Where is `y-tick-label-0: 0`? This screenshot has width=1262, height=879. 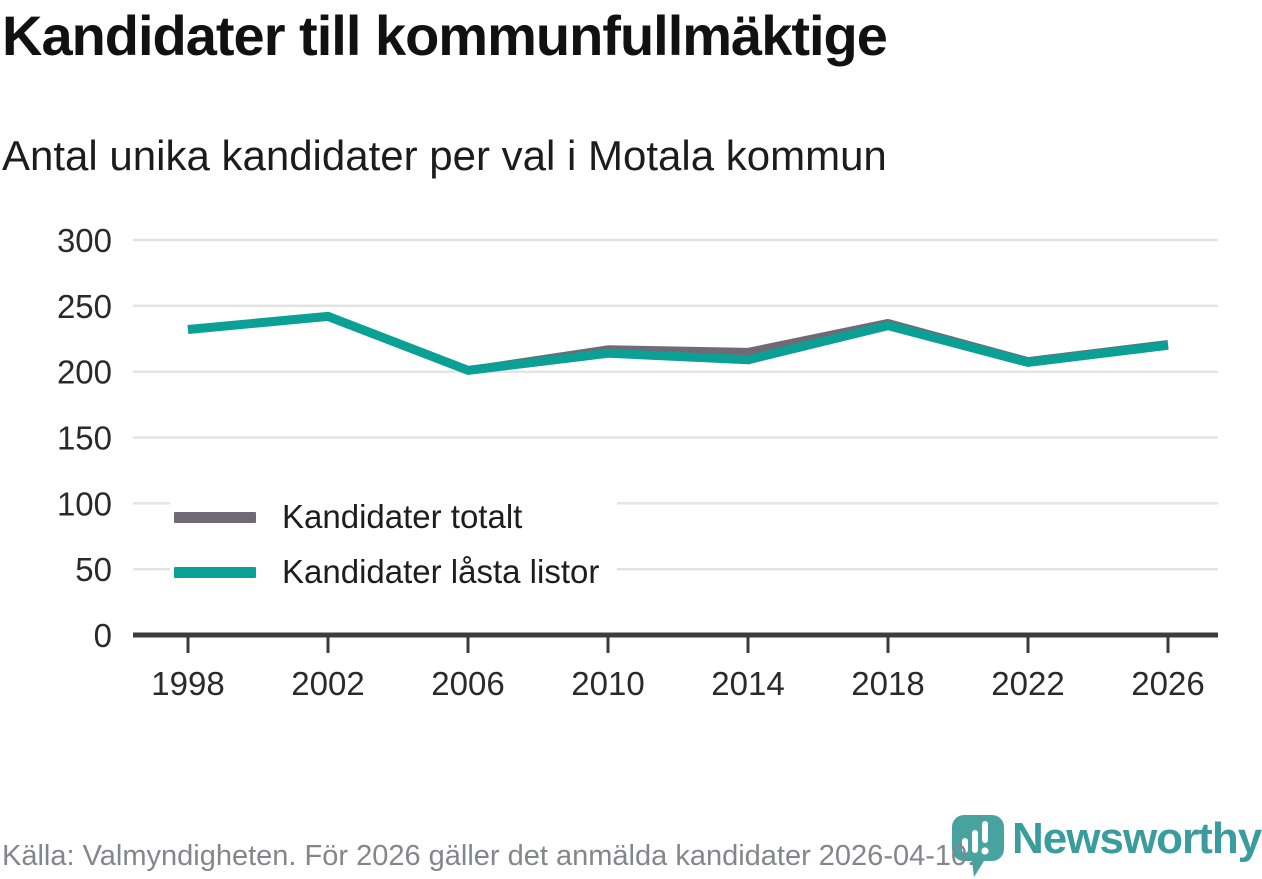 y-tick-label-0: 0 is located at coordinates (103, 635).